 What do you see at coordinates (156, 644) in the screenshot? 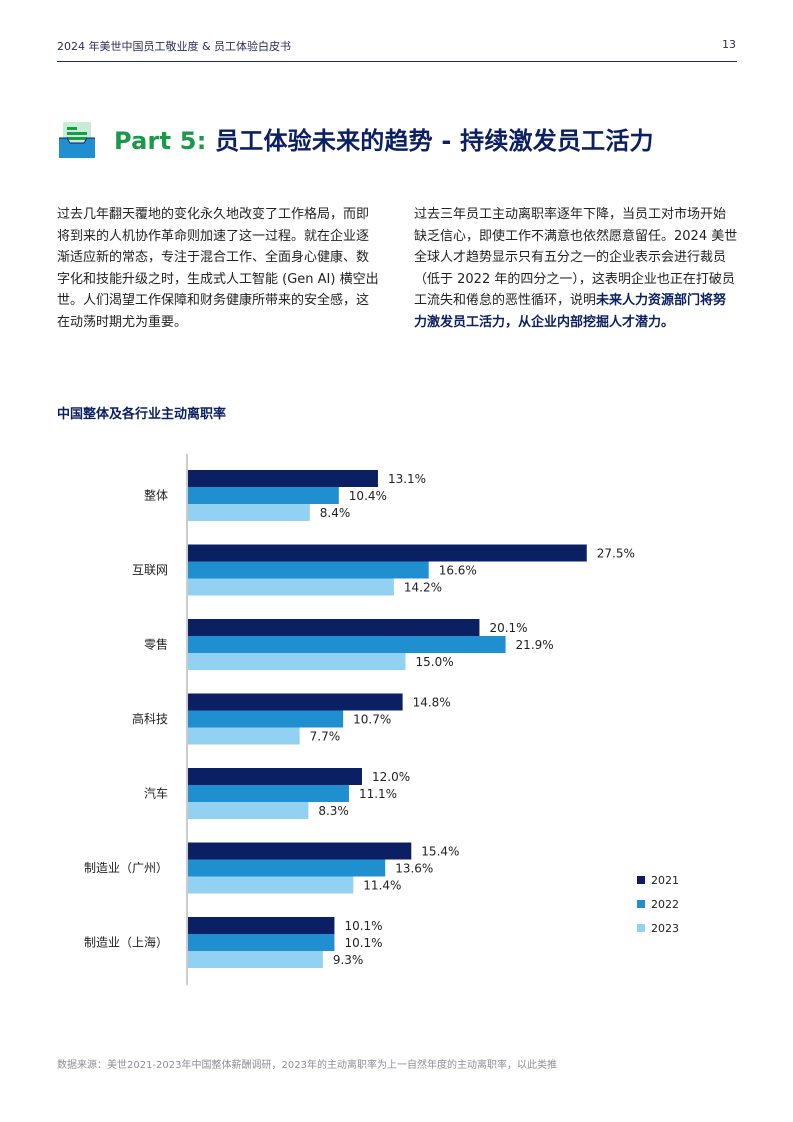
I see `category-label: 零售` at bounding box center [156, 644].